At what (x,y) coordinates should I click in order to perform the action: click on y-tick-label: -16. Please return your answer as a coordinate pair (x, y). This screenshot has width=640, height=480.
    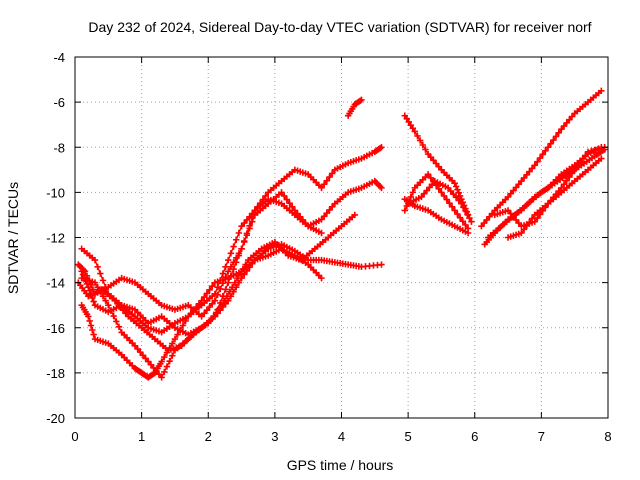
    Looking at the image, I should click on (55, 328).